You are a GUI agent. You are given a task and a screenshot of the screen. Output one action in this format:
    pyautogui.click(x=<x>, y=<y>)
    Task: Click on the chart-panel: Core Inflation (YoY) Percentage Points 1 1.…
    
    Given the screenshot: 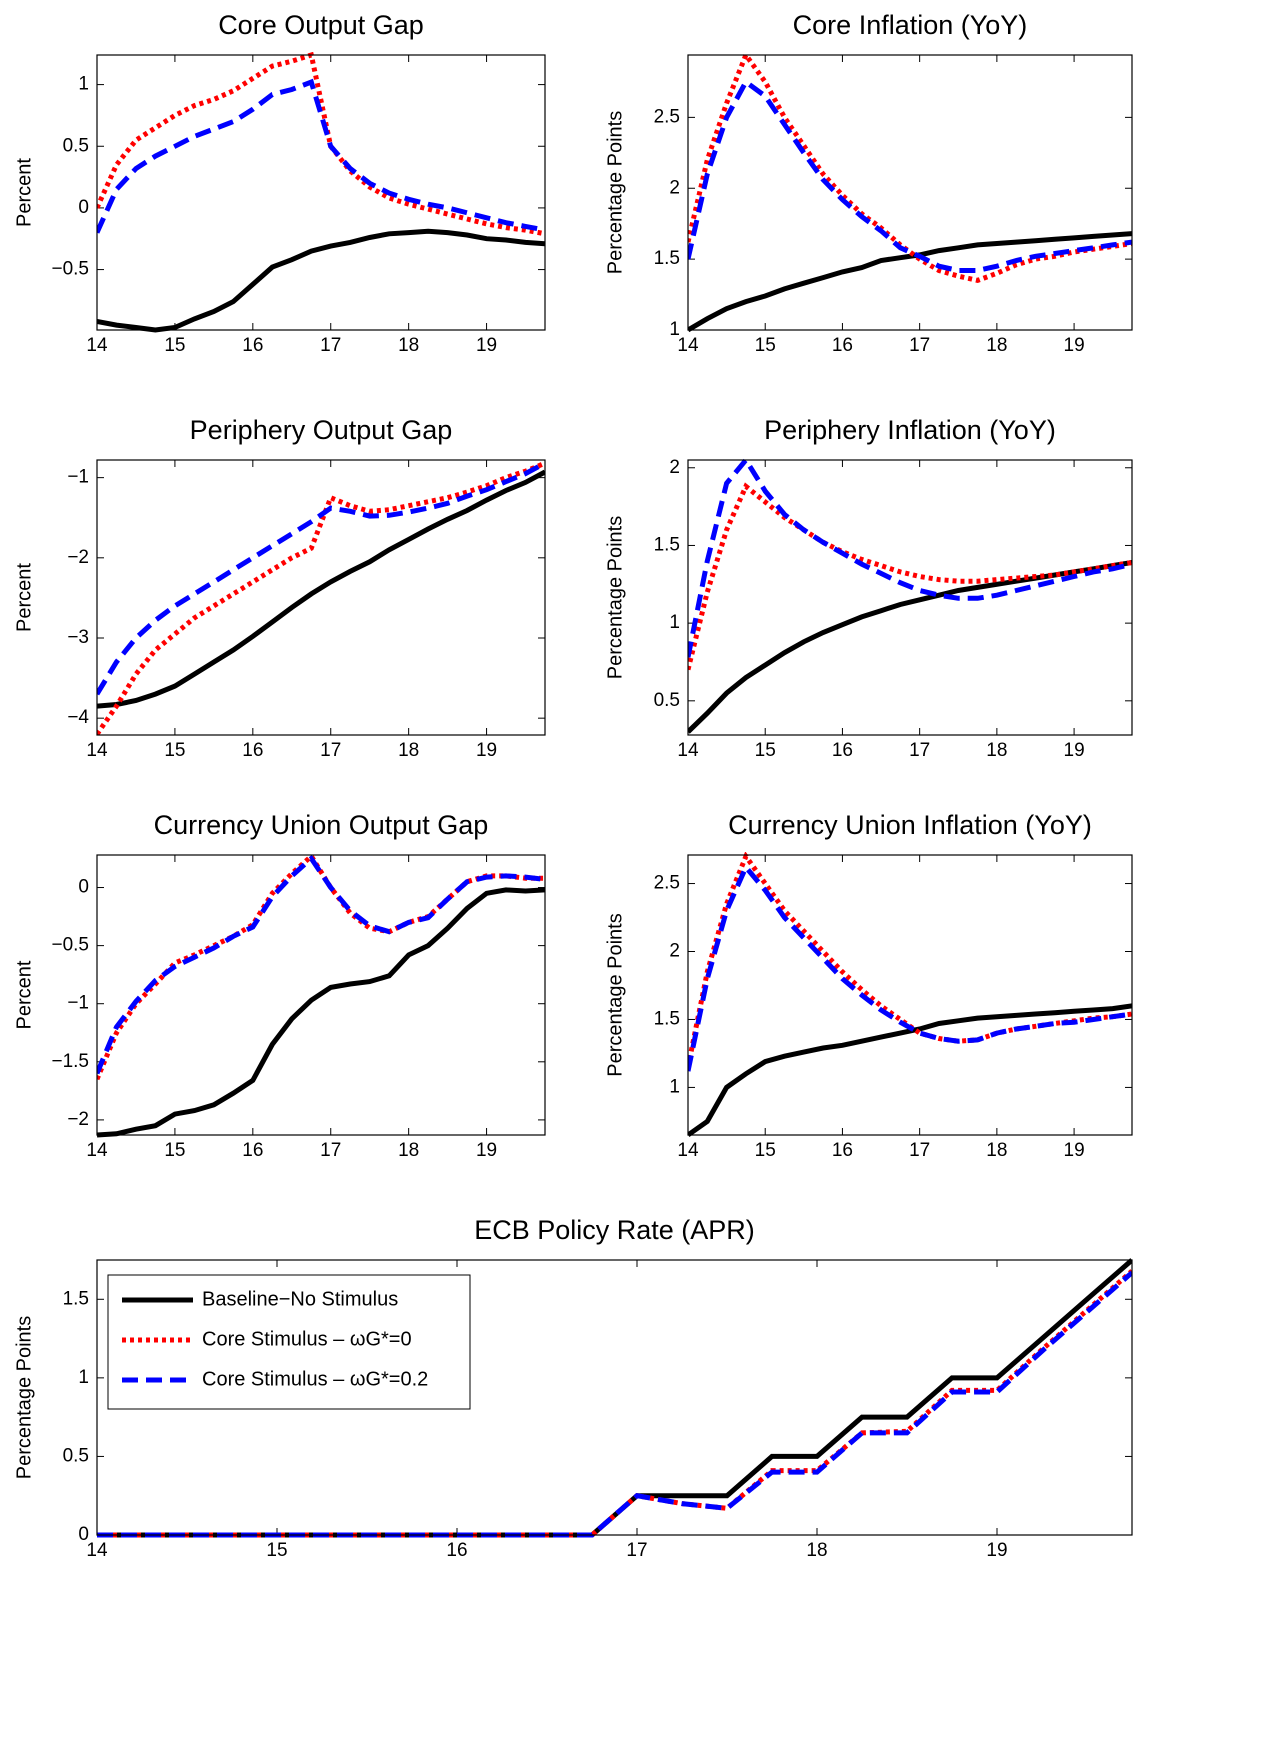 What is the action you would take?
    pyautogui.click(x=868, y=183)
    